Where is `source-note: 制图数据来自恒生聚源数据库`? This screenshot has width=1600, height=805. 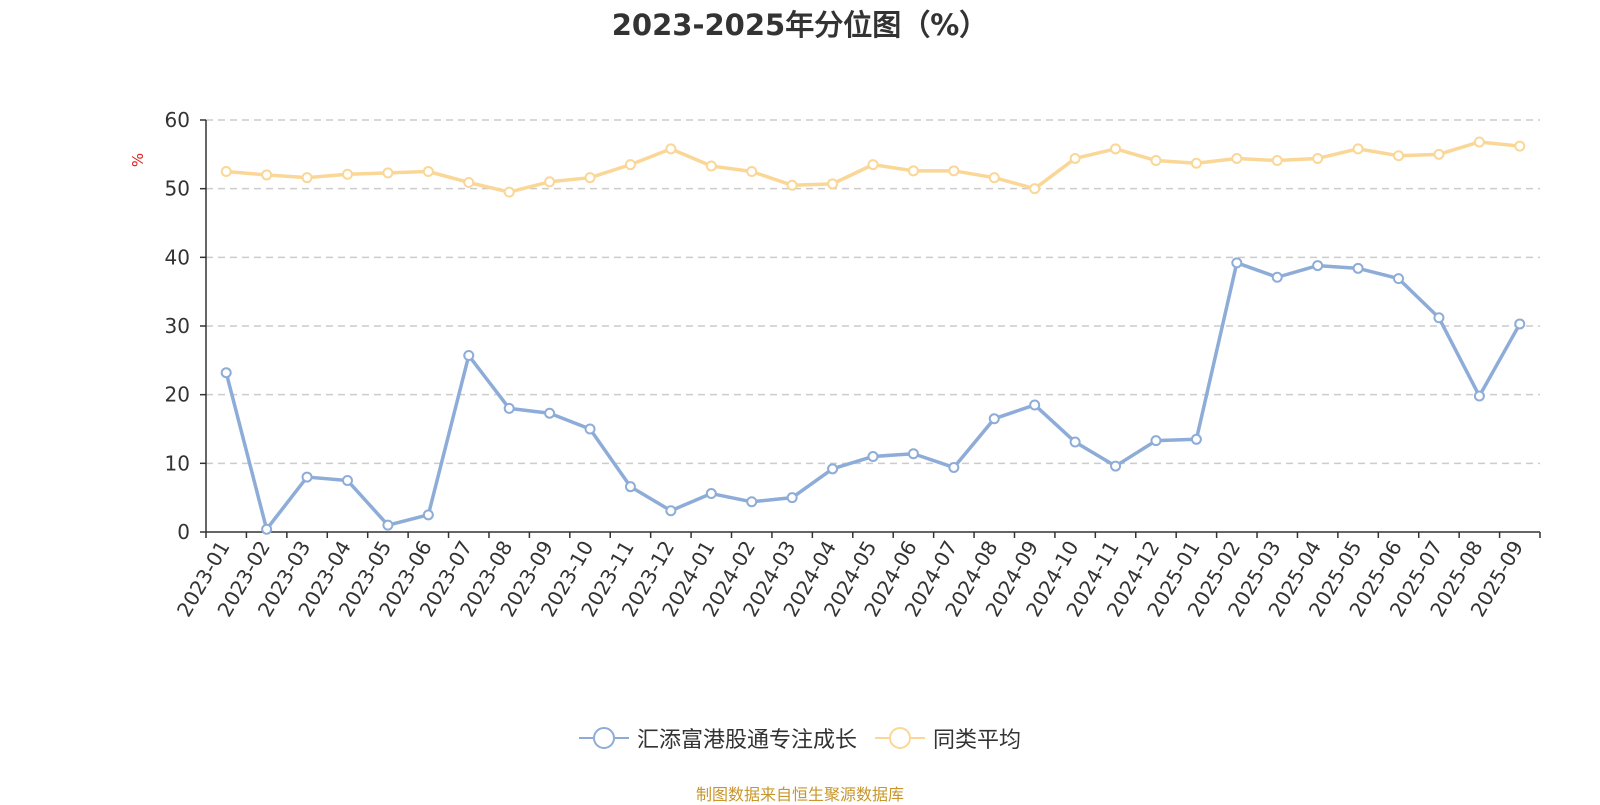
source-note: 制图数据来自恒生聚源数据库 is located at coordinates (799, 794).